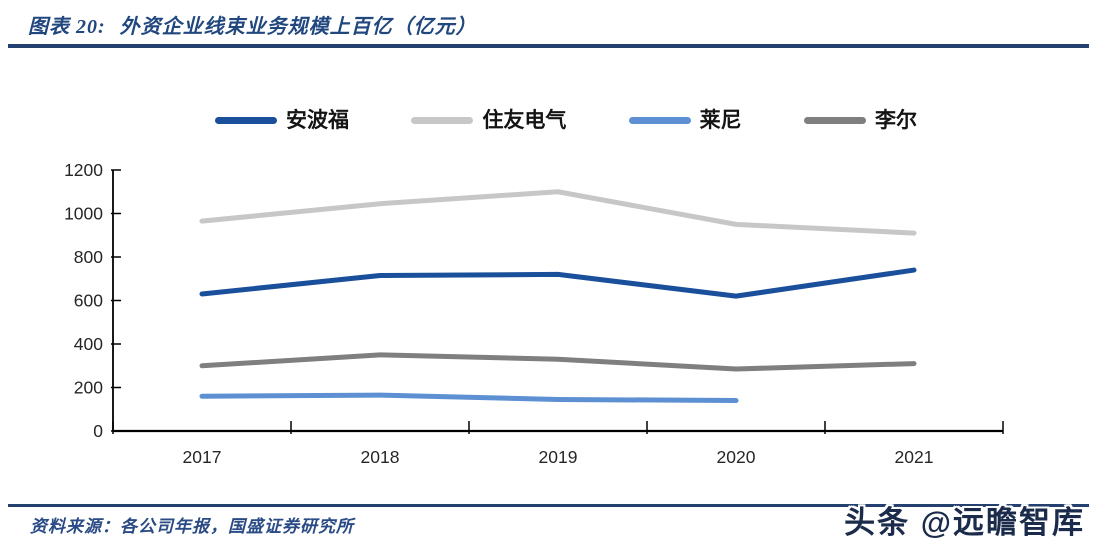 This screenshot has width=1097, height=547. What do you see at coordinates (914, 457) in the screenshot?
I see `x-tick-label: 2021` at bounding box center [914, 457].